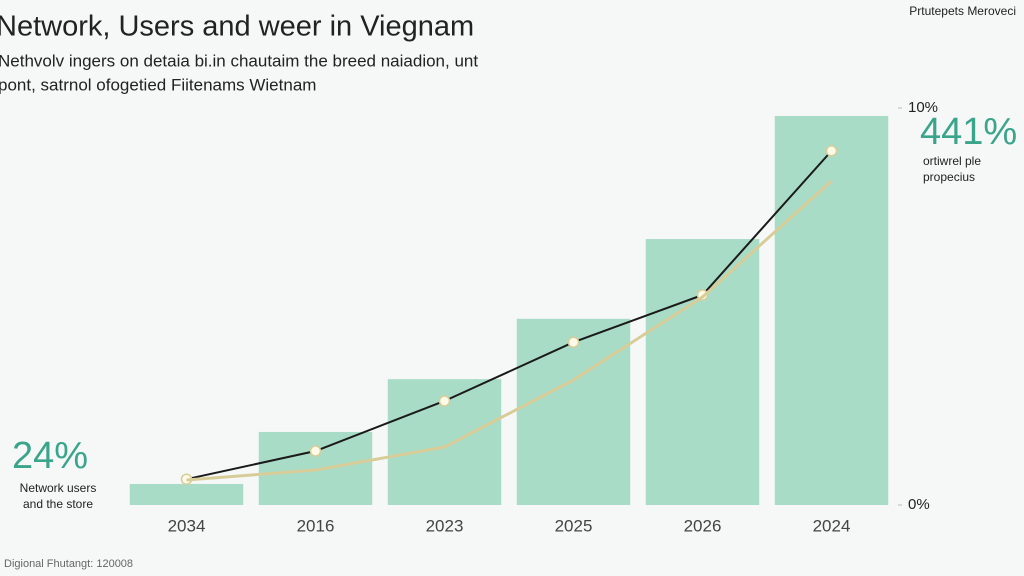 This screenshot has width=1024, height=576. I want to click on y-tick-label: 10%, so click(923, 107).